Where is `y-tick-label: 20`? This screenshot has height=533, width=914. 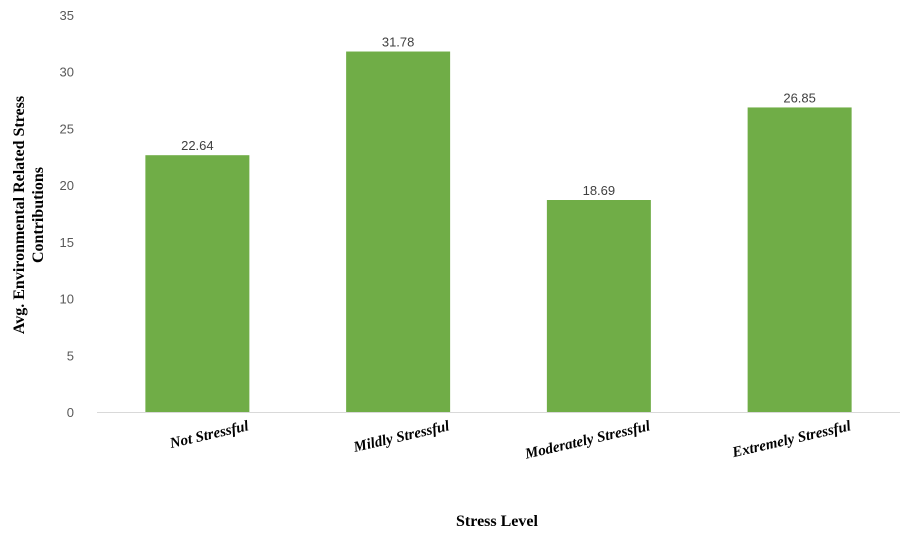
y-tick-label: 20 is located at coordinates (67, 185).